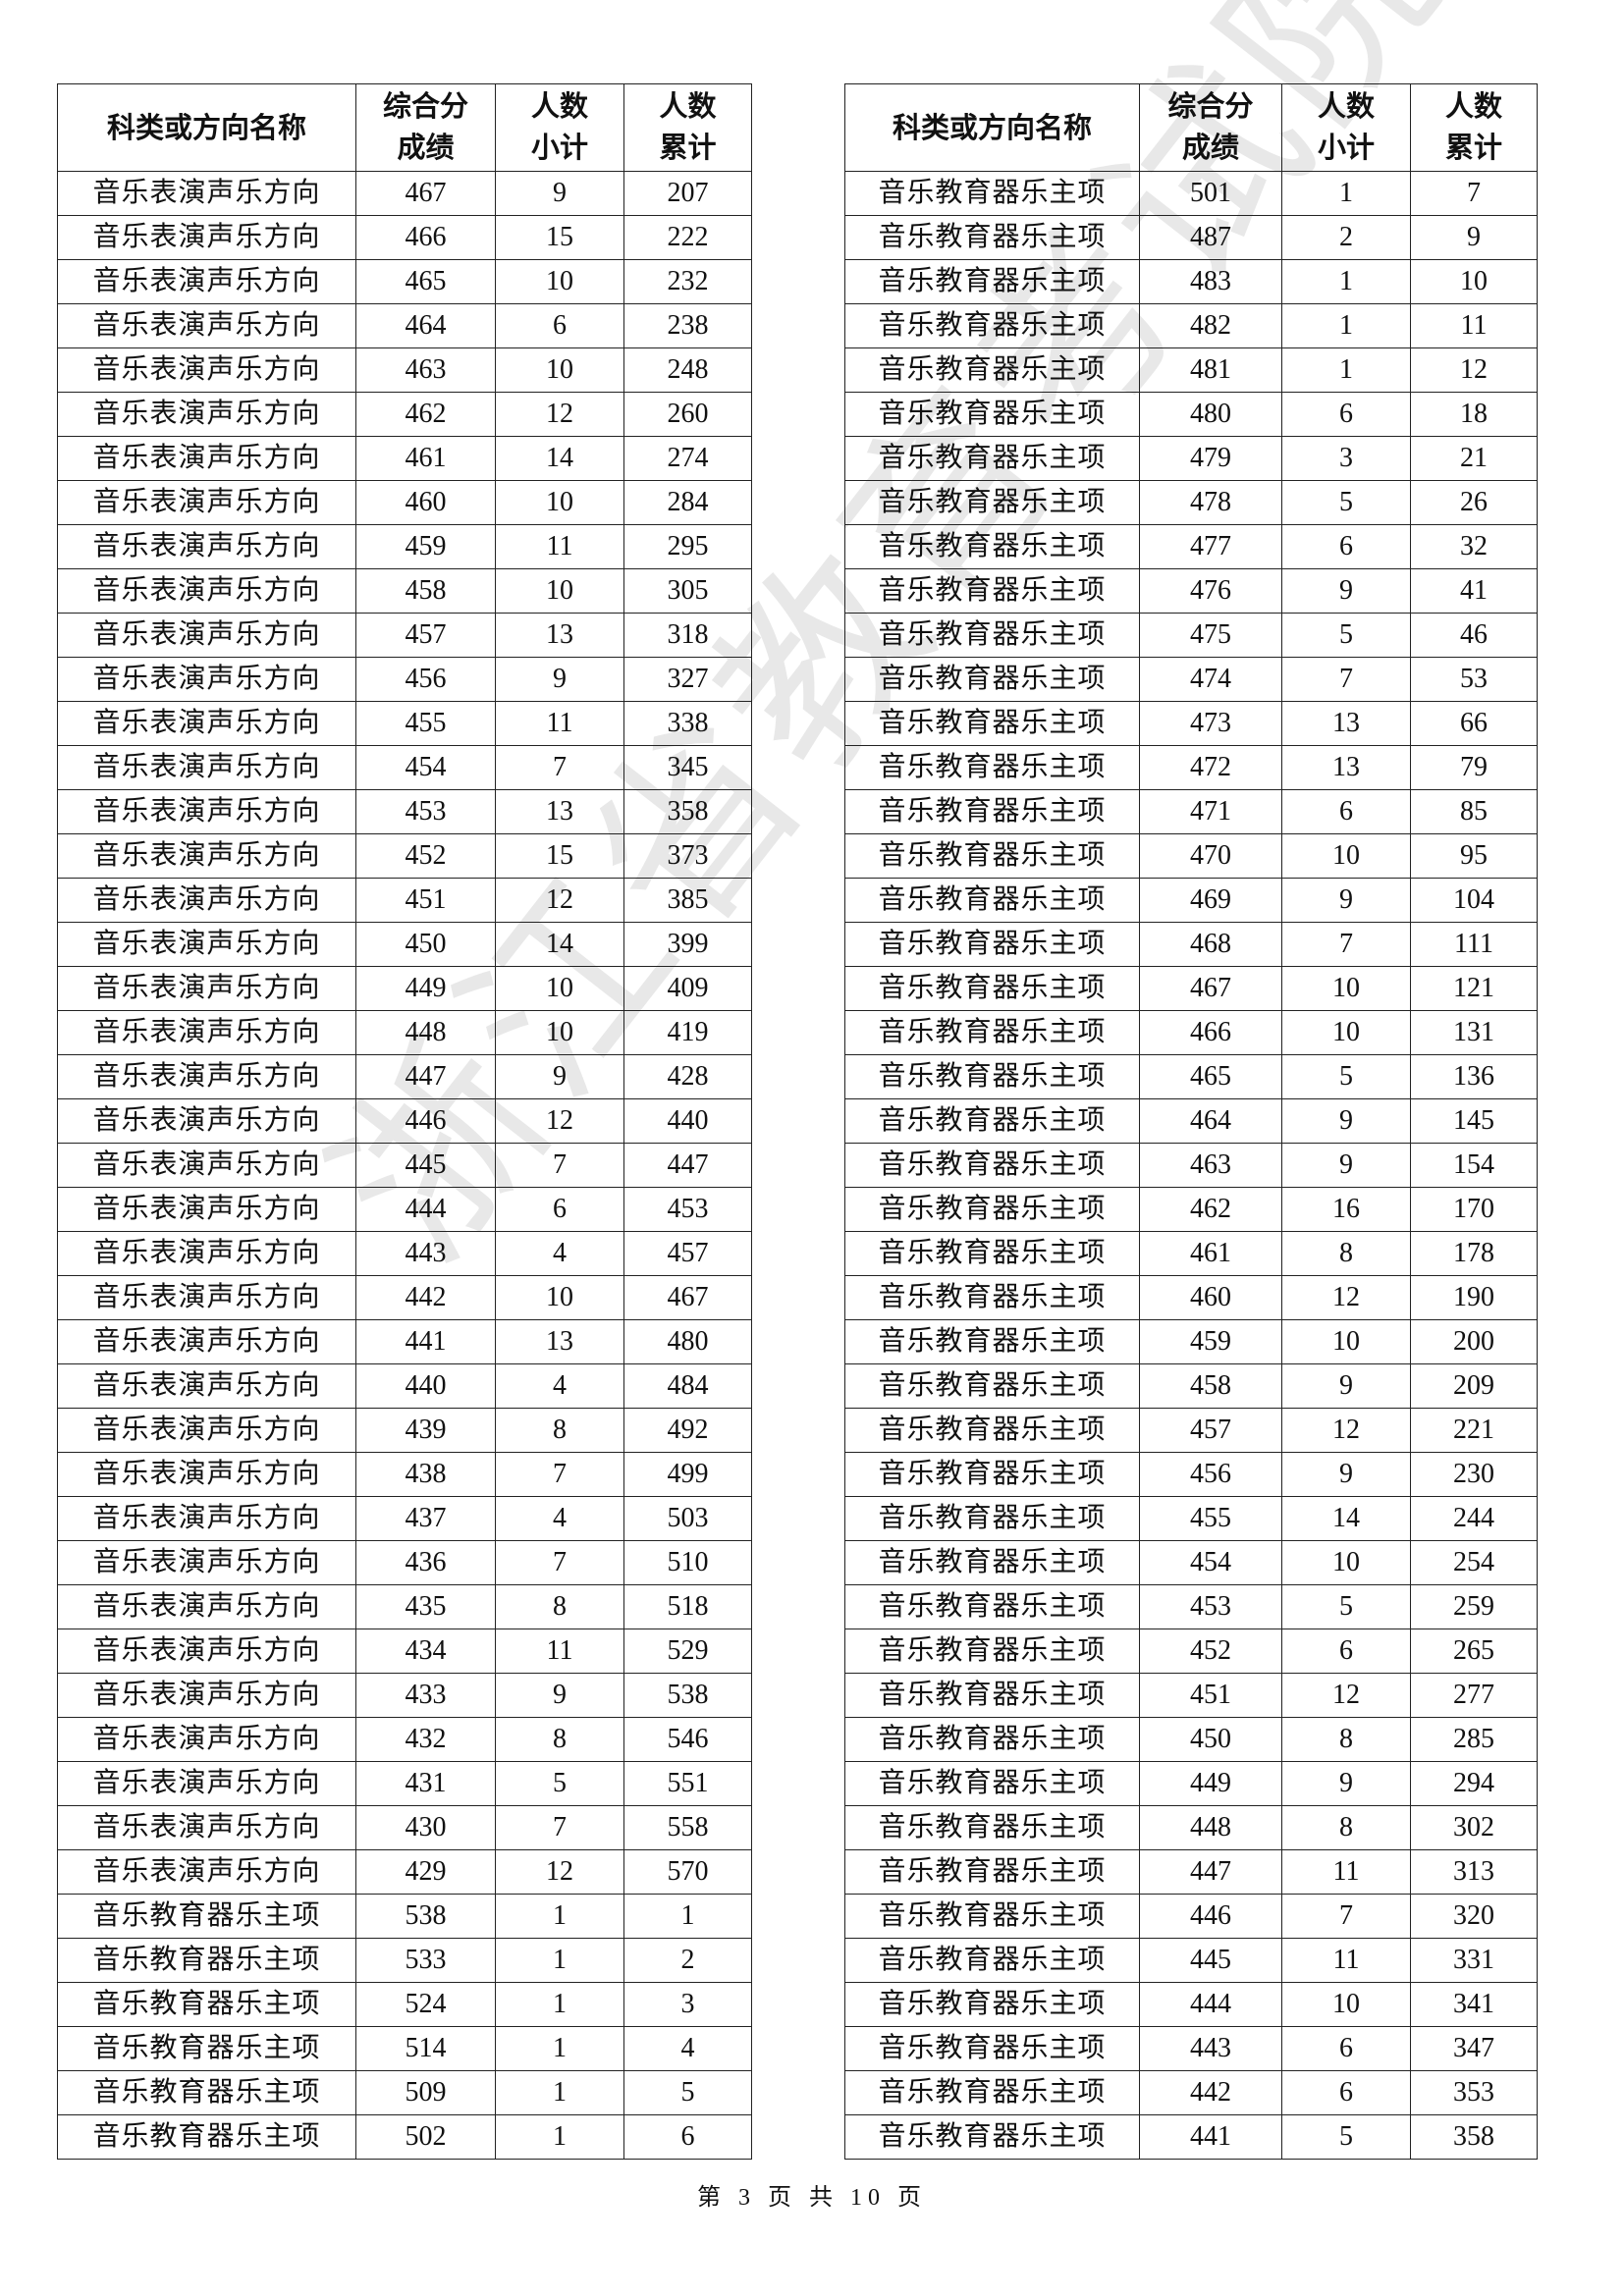 The height and width of the screenshot is (2296, 1624). What do you see at coordinates (687, 724) in the screenshot?
I see `count-cumulative-cell: 338` at bounding box center [687, 724].